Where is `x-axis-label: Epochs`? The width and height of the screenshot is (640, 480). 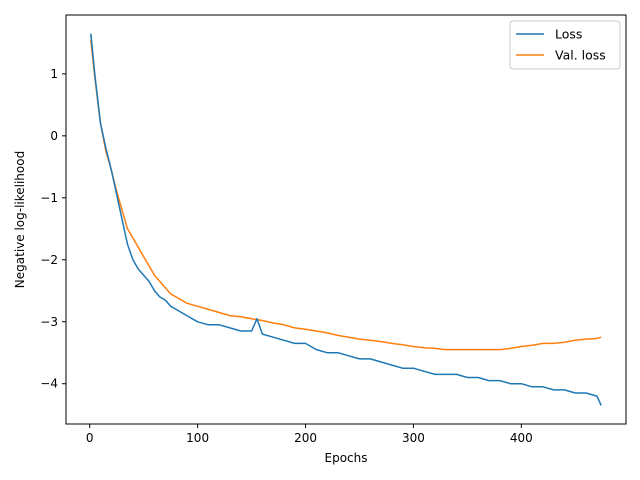 x-axis-label: Epochs is located at coordinates (346, 458).